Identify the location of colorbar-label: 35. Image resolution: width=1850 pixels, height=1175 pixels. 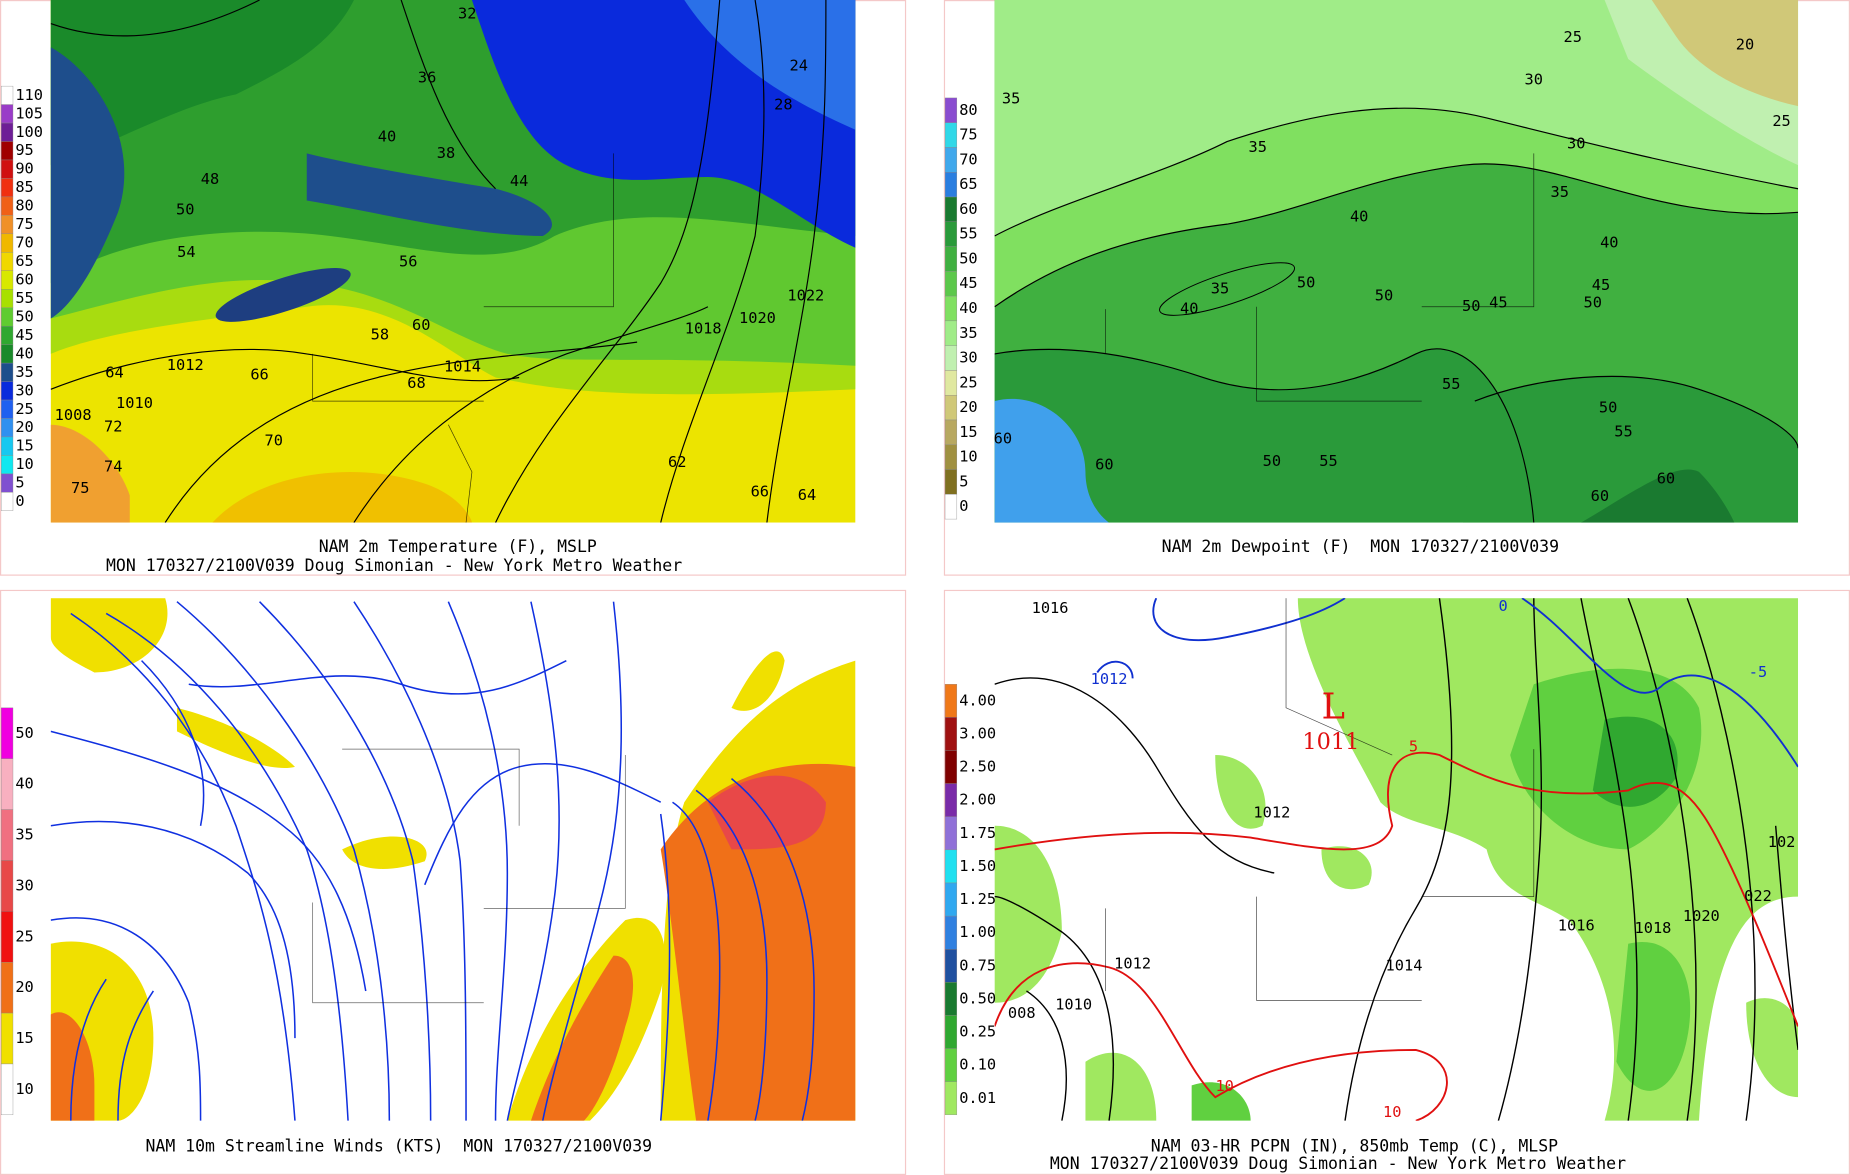
(24, 372).